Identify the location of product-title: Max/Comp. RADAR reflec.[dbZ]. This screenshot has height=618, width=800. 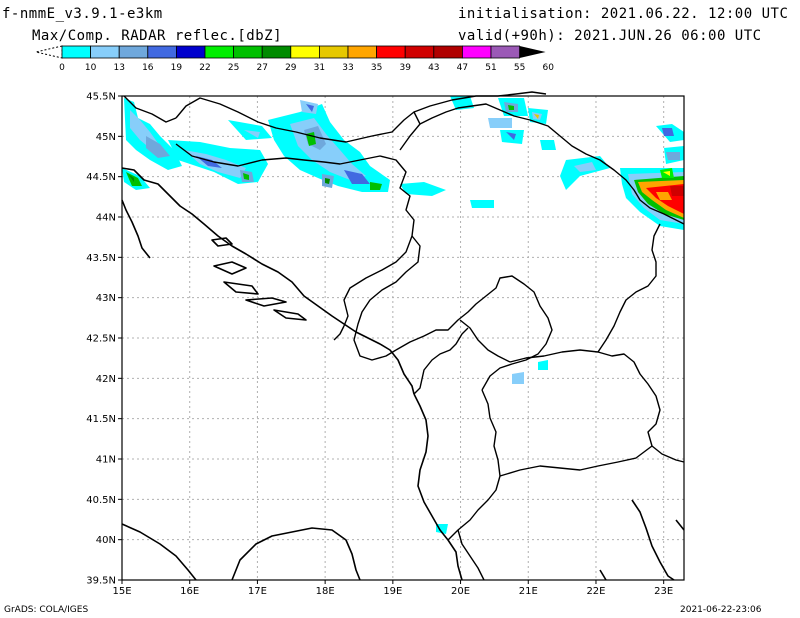
(157, 36).